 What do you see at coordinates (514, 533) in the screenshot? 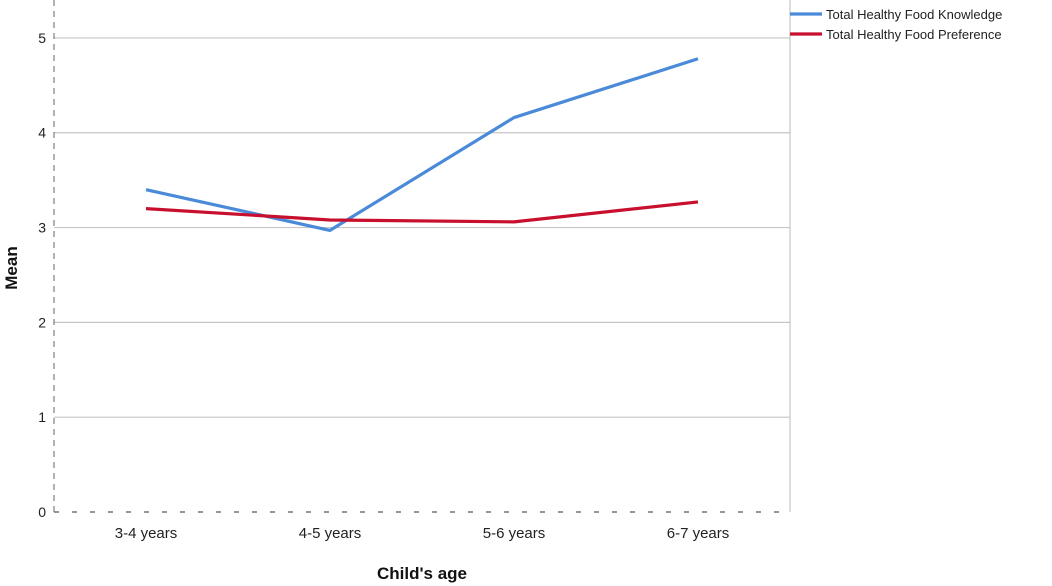
I see `x-tick-label: 5-6 years` at bounding box center [514, 533].